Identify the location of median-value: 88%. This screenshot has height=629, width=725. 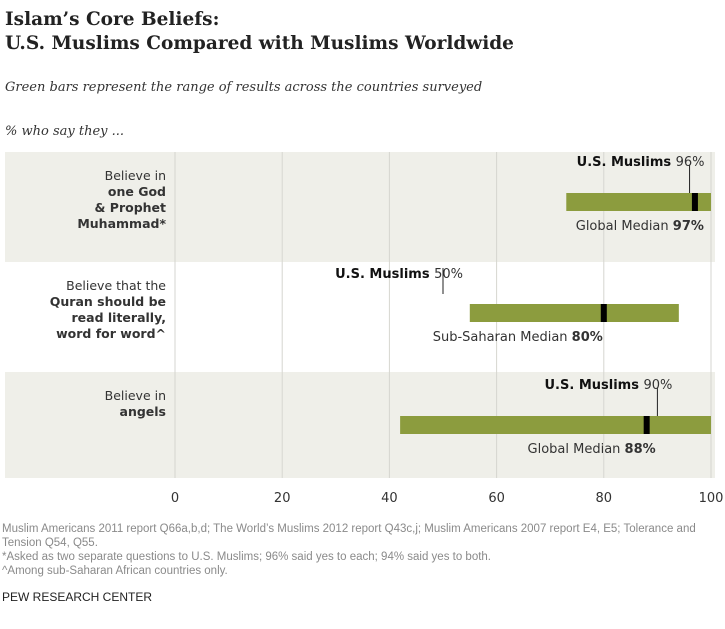
(640, 449).